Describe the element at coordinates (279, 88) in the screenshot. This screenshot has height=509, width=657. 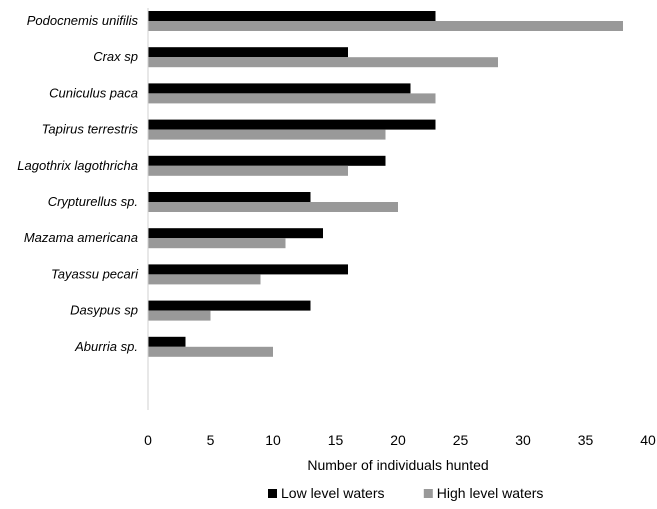
I see `bar-low-cuniculus-paca` at that location.